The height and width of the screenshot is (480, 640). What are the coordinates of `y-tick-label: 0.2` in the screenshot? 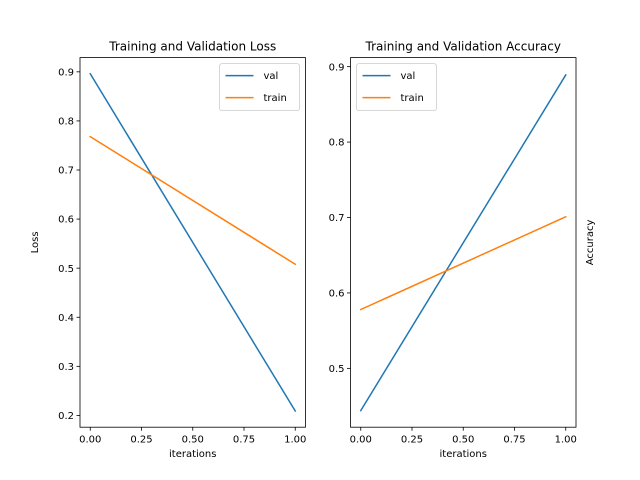 It's located at (66, 416).